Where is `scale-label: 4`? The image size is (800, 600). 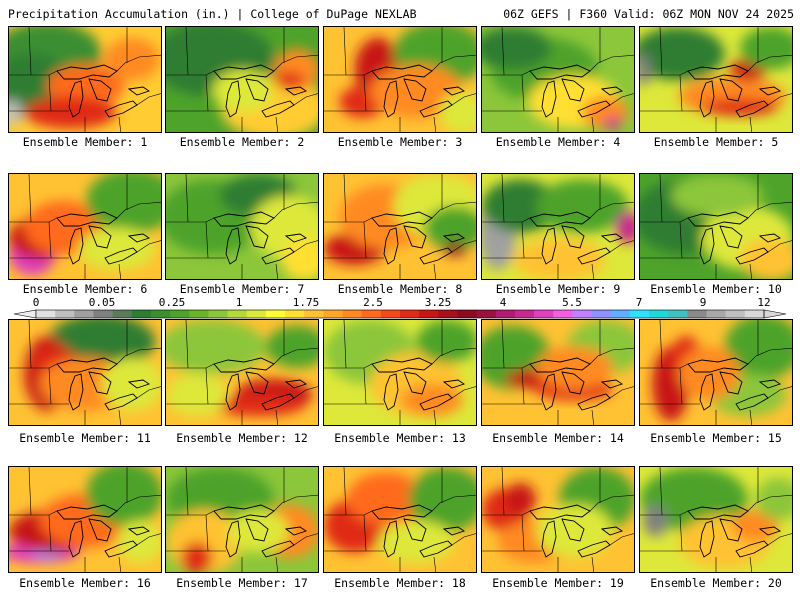 scale-label: 4 is located at coordinates (503, 302).